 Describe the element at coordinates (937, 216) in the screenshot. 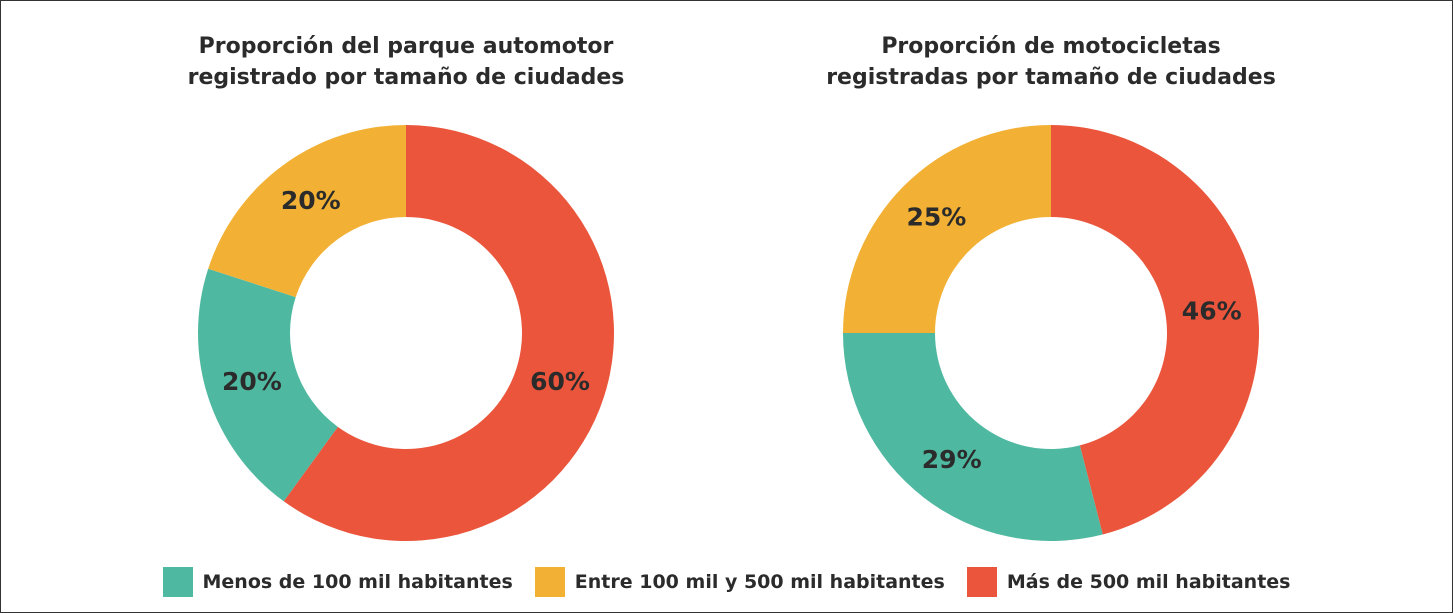

I see `value-label: 25%` at that location.